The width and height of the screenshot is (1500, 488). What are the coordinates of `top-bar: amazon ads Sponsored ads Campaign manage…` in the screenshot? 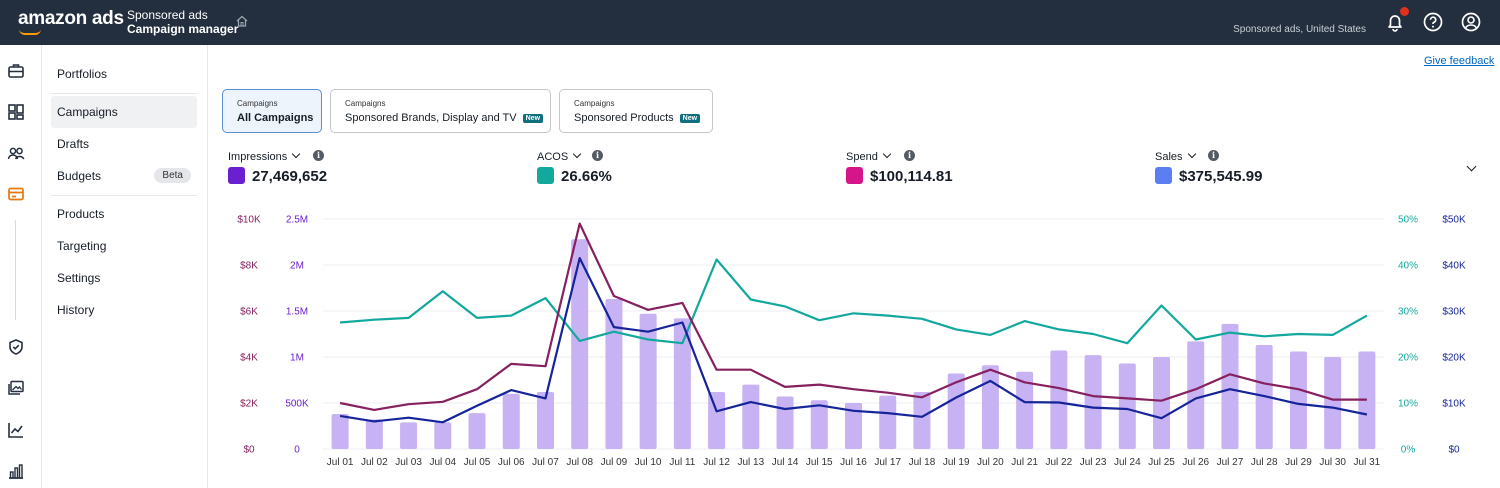 It's located at (750, 22).